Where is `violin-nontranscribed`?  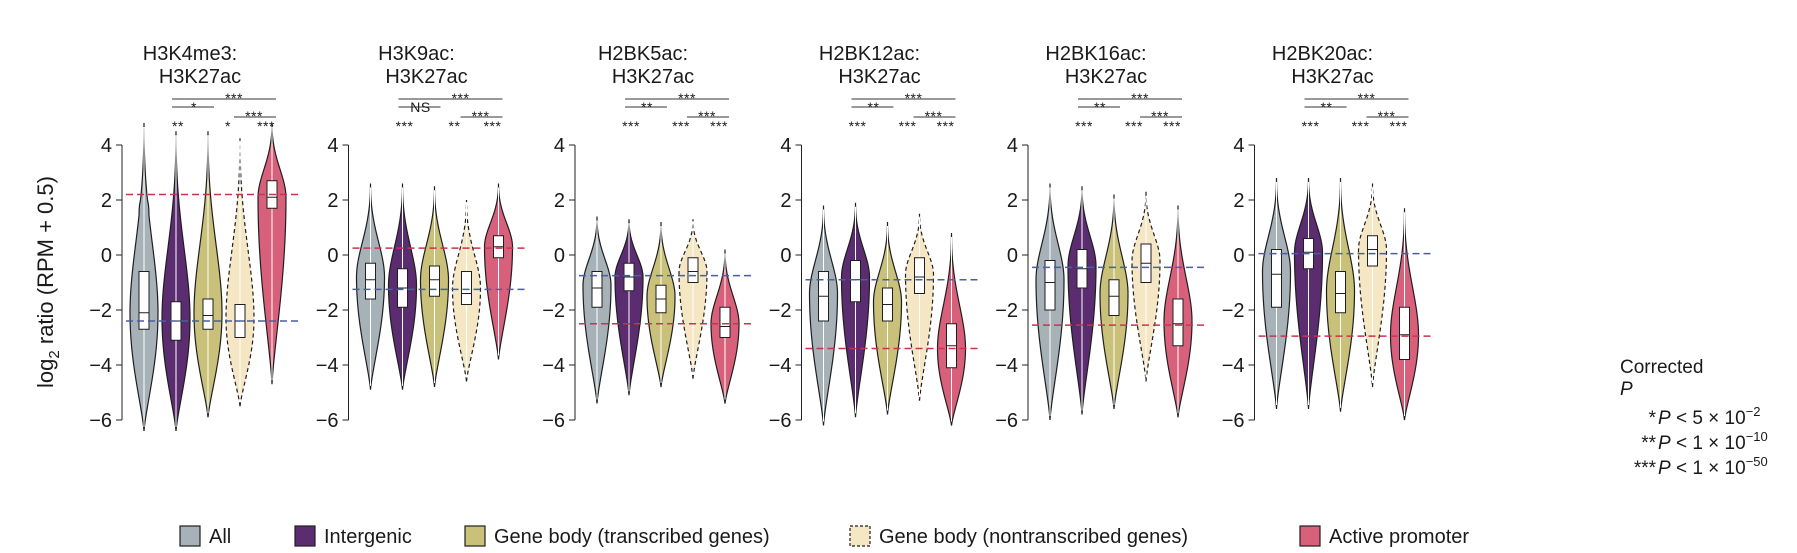 violin-nontranscribed is located at coordinates (693, 299).